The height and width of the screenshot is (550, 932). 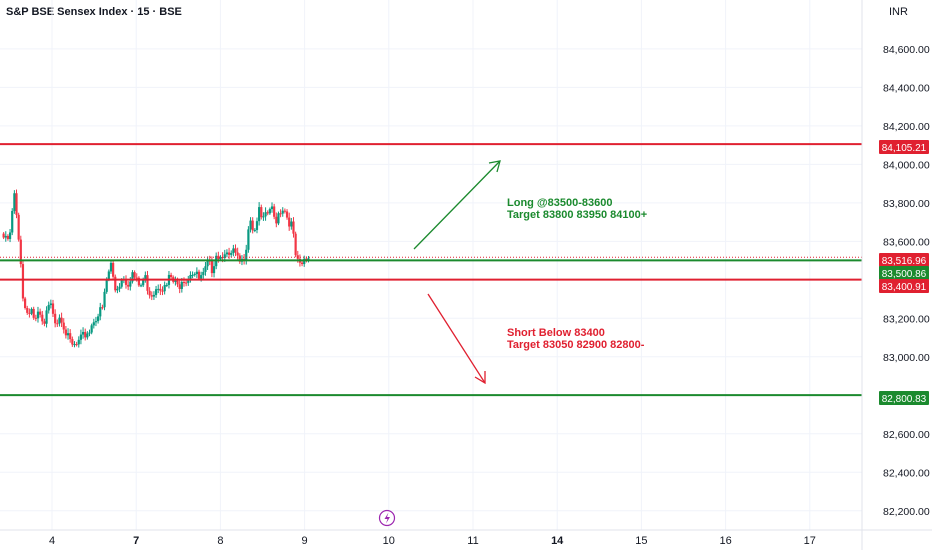 I want to click on x-tick-label: 4, so click(x=52, y=541).